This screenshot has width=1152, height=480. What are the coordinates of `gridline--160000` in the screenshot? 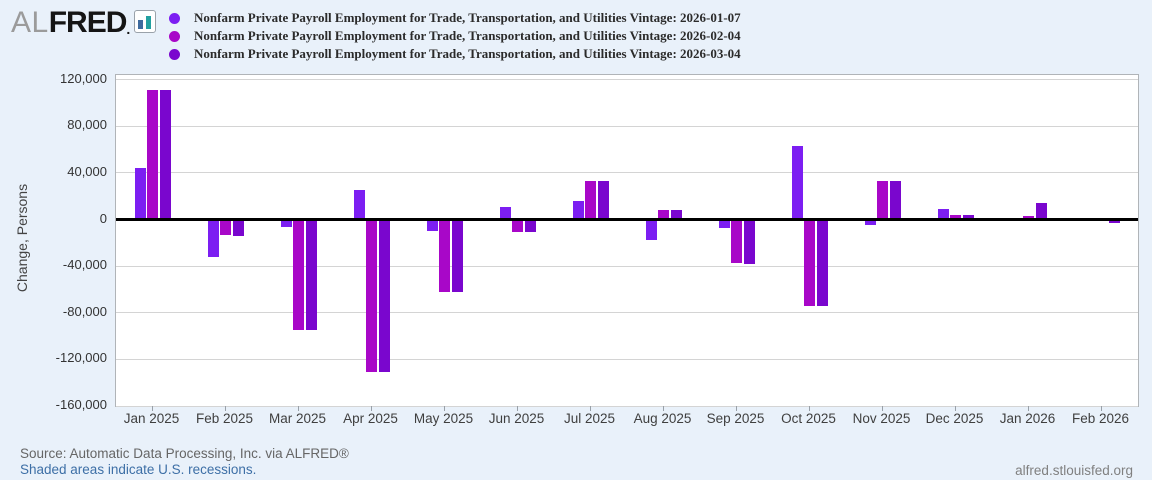 It's located at (627, 406).